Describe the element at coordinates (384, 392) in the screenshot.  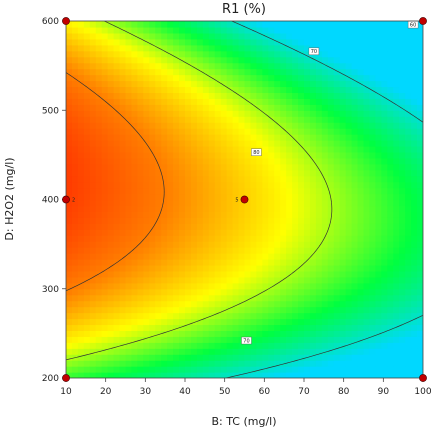
I see `x-tick-label: 90` at that location.